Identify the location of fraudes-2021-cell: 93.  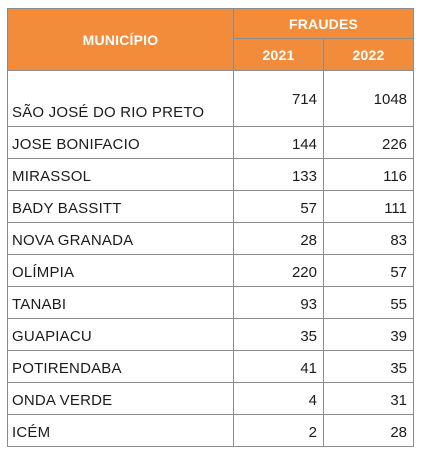
(278, 302).